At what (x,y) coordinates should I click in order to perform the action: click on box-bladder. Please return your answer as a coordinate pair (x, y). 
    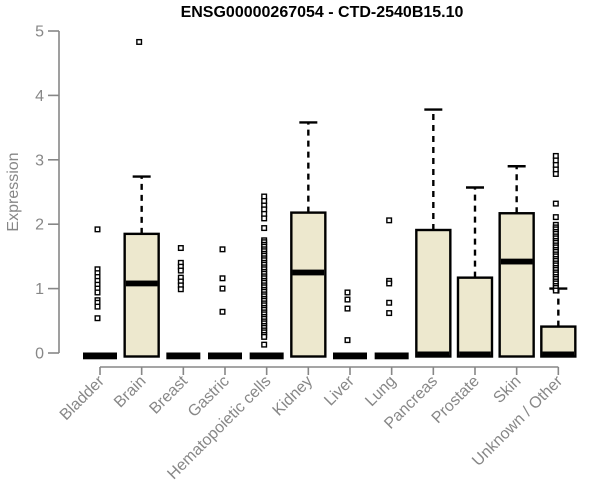
    Looking at the image, I should click on (100, 356).